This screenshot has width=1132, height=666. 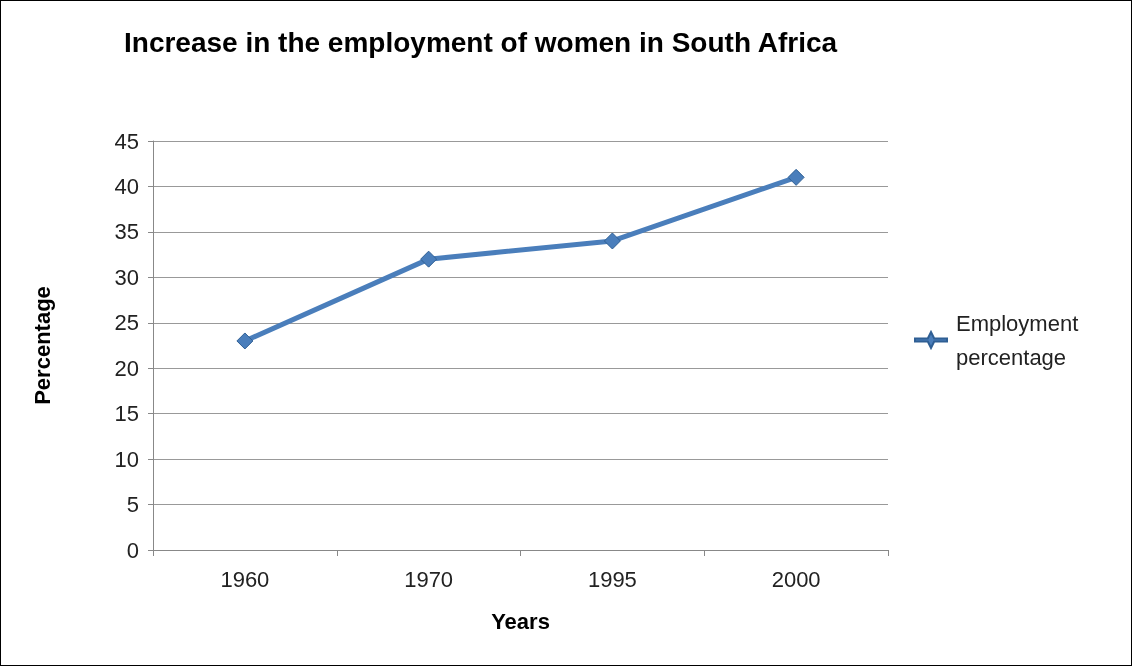 I want to click on y-tick-label: 0, so click(x=132, y=550).